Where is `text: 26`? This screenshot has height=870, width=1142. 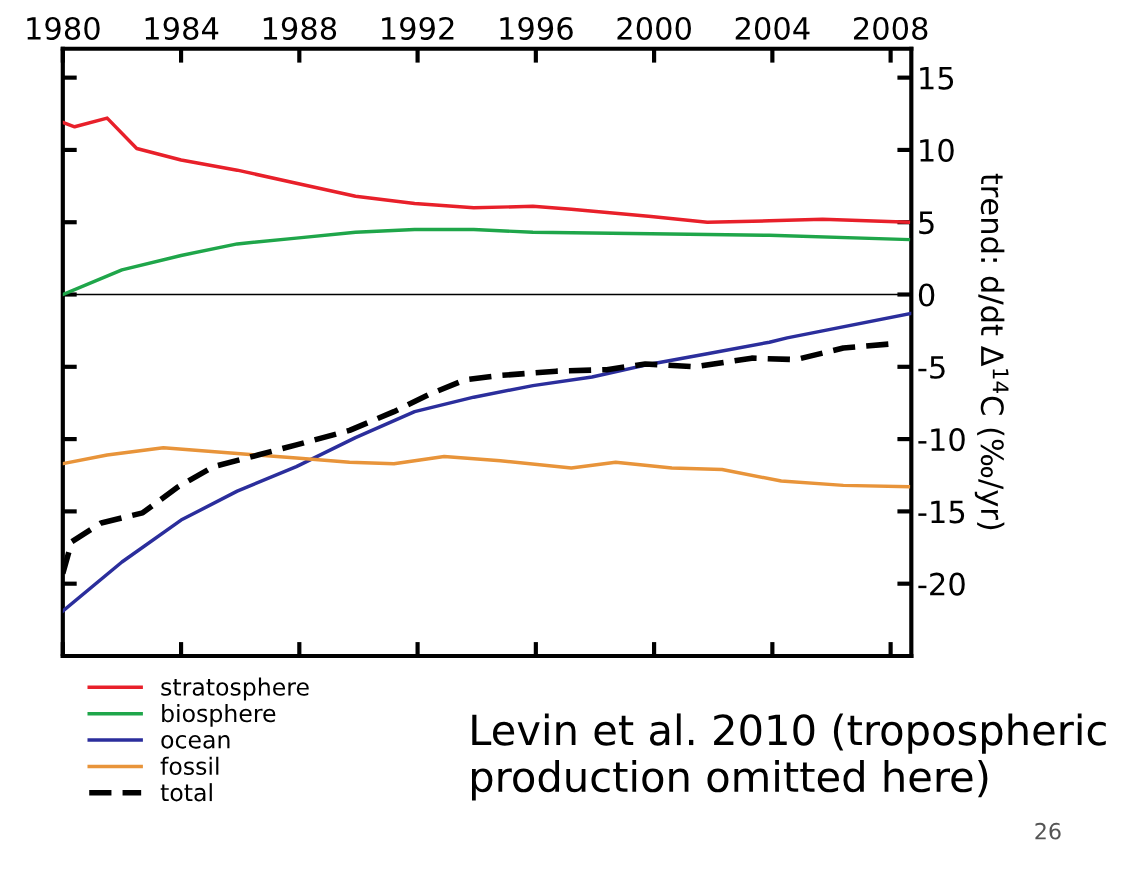 text: 26 is located at coordinates (1048, 831).